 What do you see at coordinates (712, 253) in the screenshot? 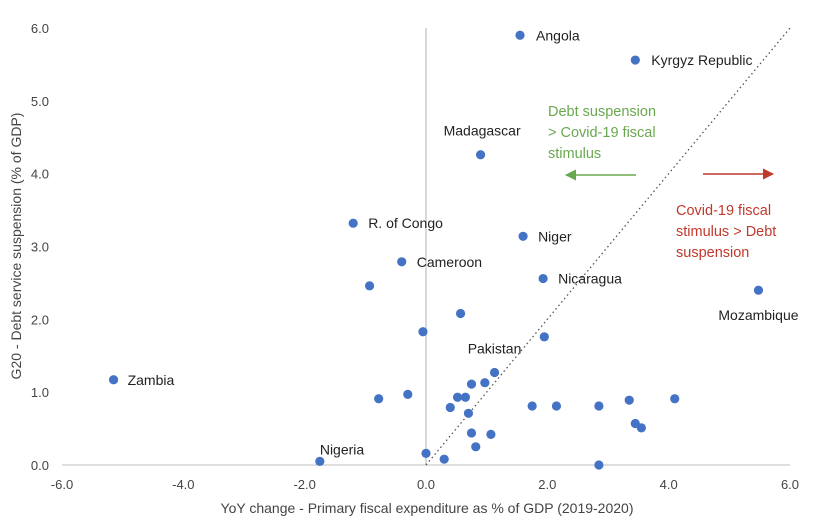
I see `annotation-red-text: suspension` at bounding box center [712, 253].